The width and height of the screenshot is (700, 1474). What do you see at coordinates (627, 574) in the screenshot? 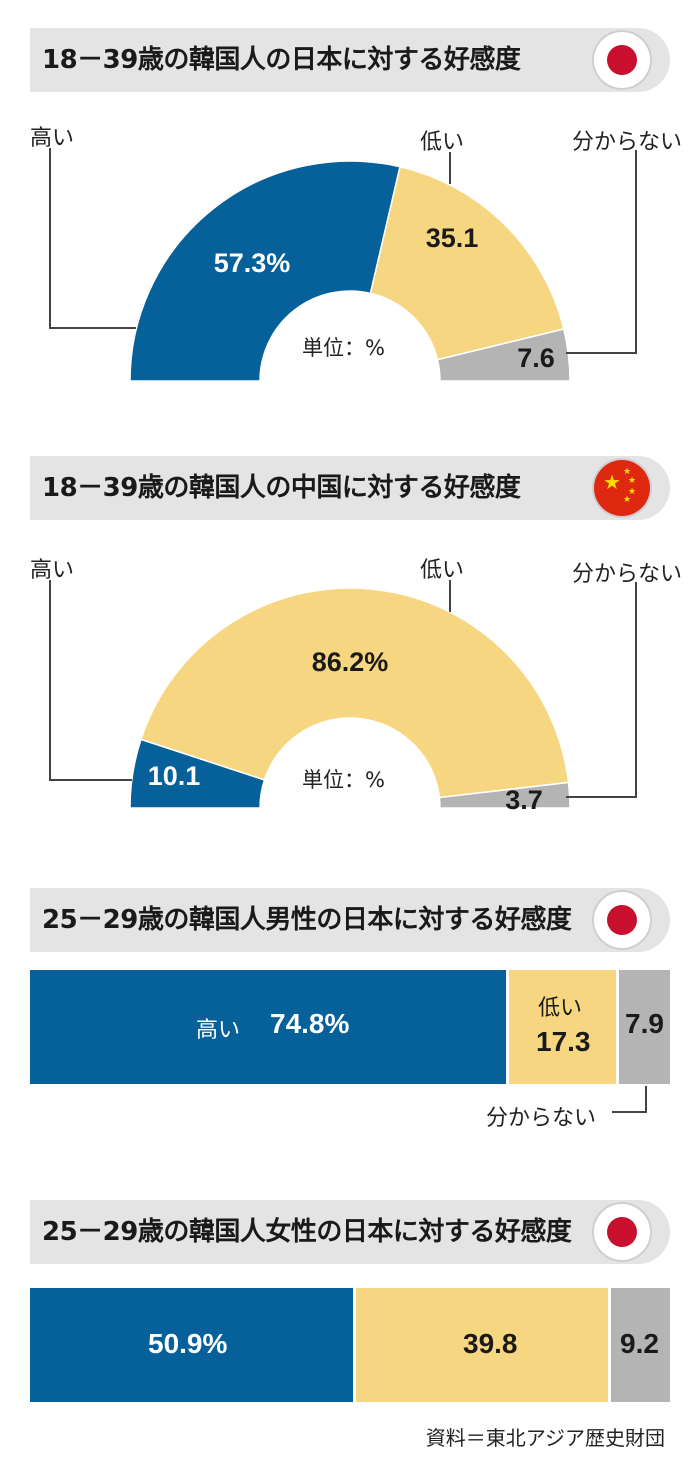
I see `chart-2-legend-unknown: 分からない` at bounding box center [627, 574].